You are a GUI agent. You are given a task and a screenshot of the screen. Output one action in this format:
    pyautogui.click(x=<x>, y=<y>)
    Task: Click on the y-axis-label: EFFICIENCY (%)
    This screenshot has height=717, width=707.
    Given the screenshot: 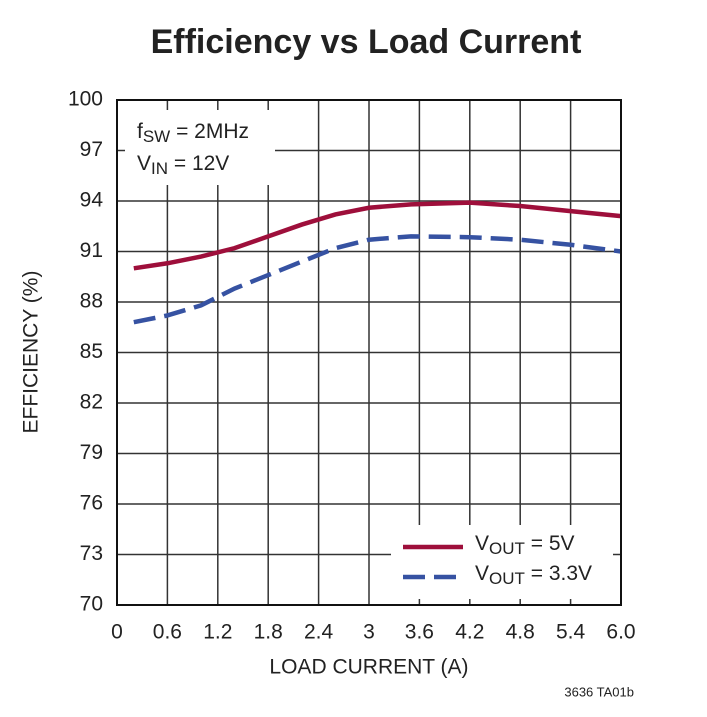 What is the action you would take?
    pyautogui.click(x=31, y=352)
    